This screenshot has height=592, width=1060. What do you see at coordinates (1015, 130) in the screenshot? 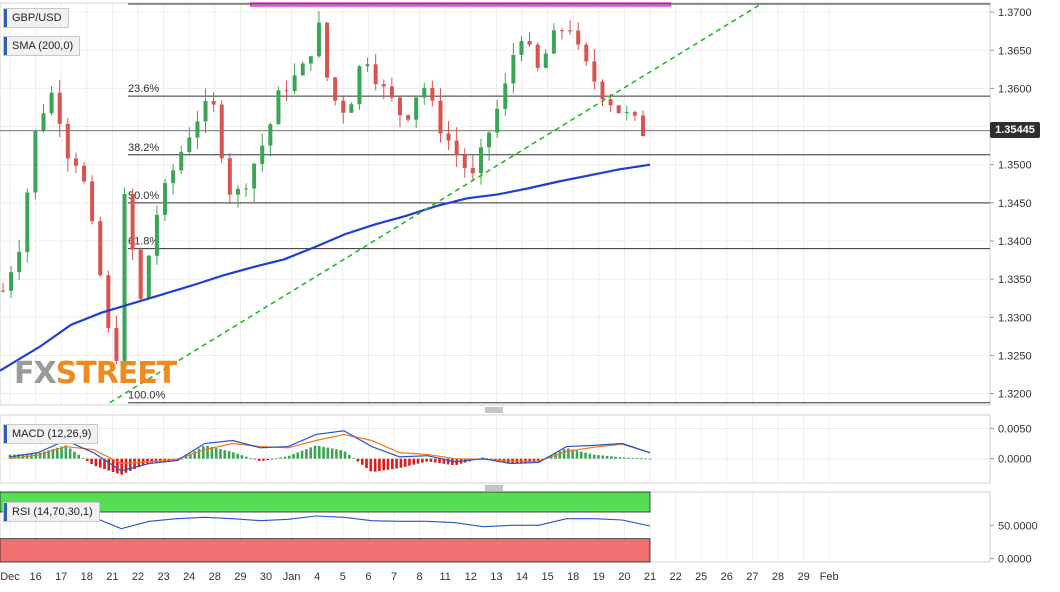
I see `last-price-tag: 1.35445` at bounding box center [1015, 130].